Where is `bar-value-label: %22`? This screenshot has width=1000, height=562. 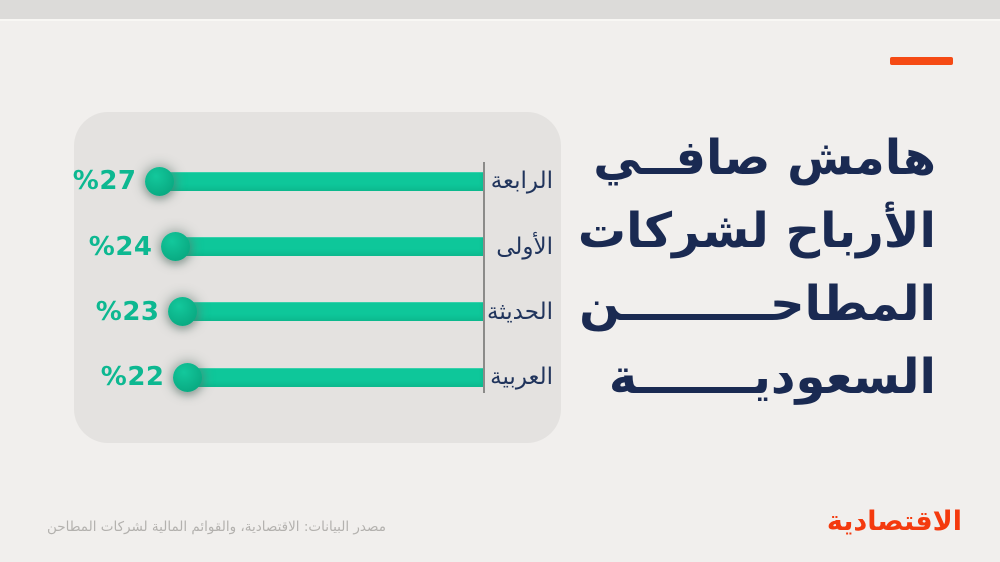 bar-value-label: %22 is located at coordinates (132, 377).